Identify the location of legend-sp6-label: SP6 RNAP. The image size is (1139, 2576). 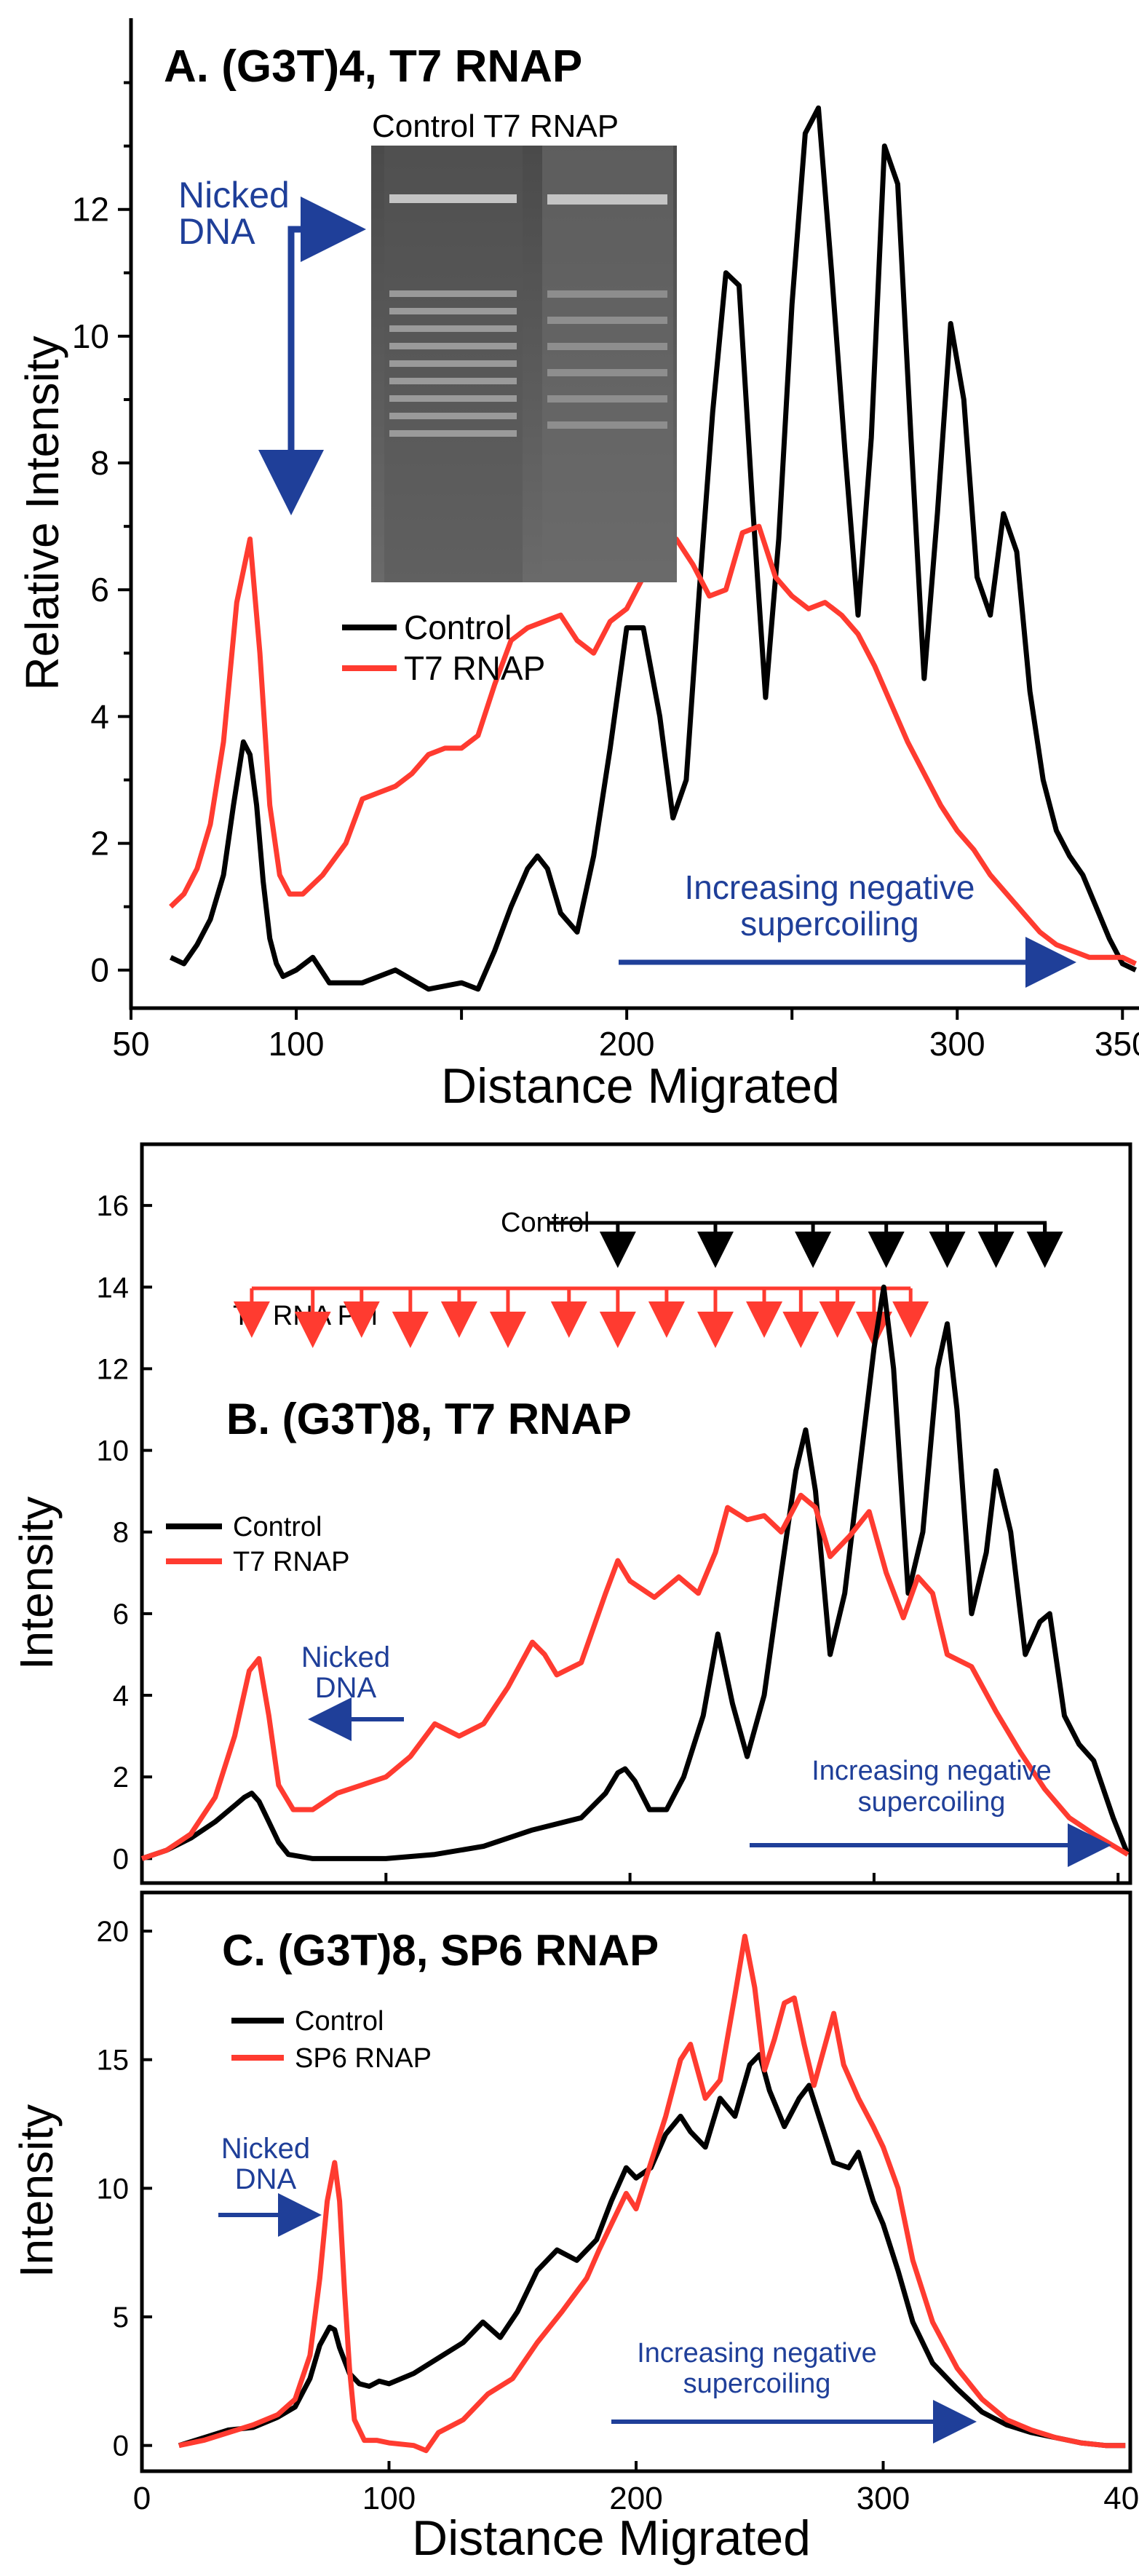
(363, 2058).